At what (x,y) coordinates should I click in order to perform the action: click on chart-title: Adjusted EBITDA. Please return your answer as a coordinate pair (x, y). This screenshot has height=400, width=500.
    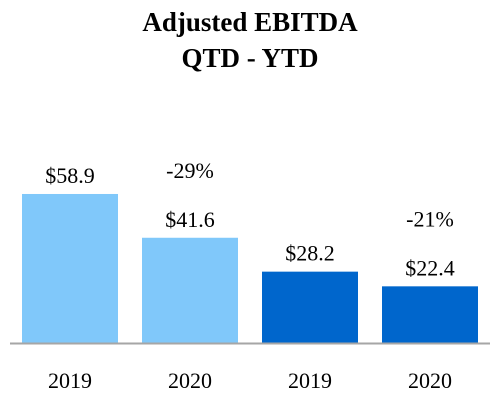
    Looking at the image, I should click on (250, 22).